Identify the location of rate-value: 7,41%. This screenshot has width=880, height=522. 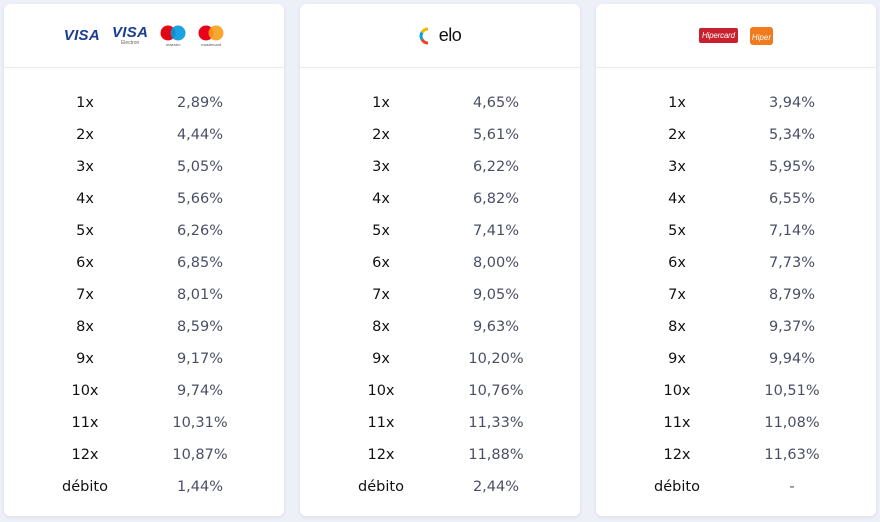
(496, 231).